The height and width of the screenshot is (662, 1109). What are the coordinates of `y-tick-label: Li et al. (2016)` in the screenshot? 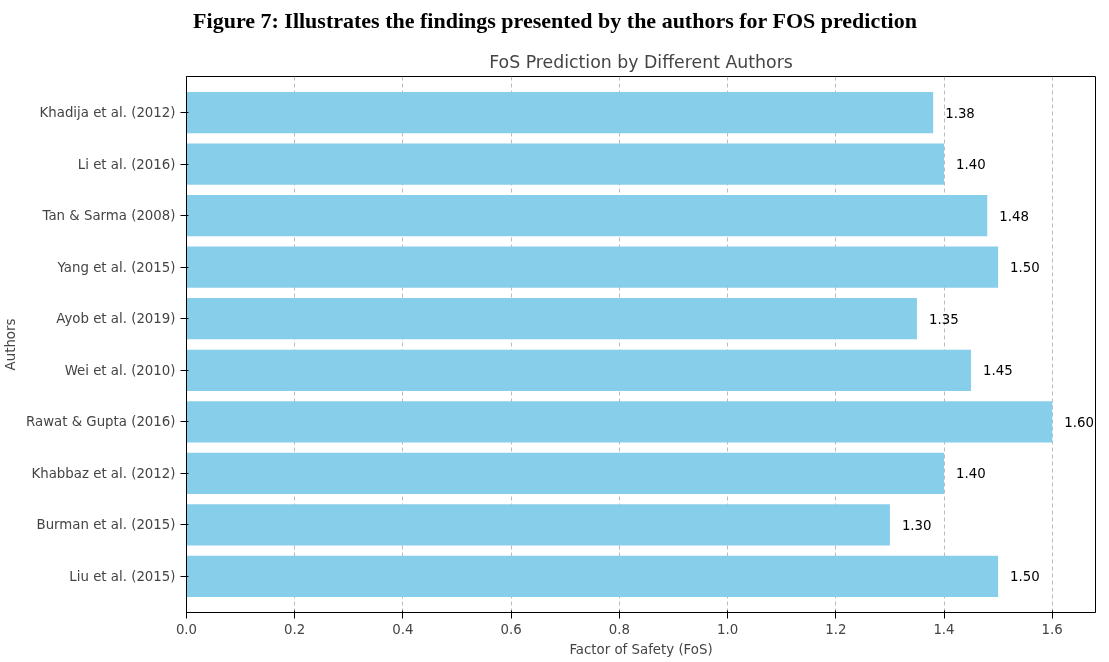 It's located at (126, 164).